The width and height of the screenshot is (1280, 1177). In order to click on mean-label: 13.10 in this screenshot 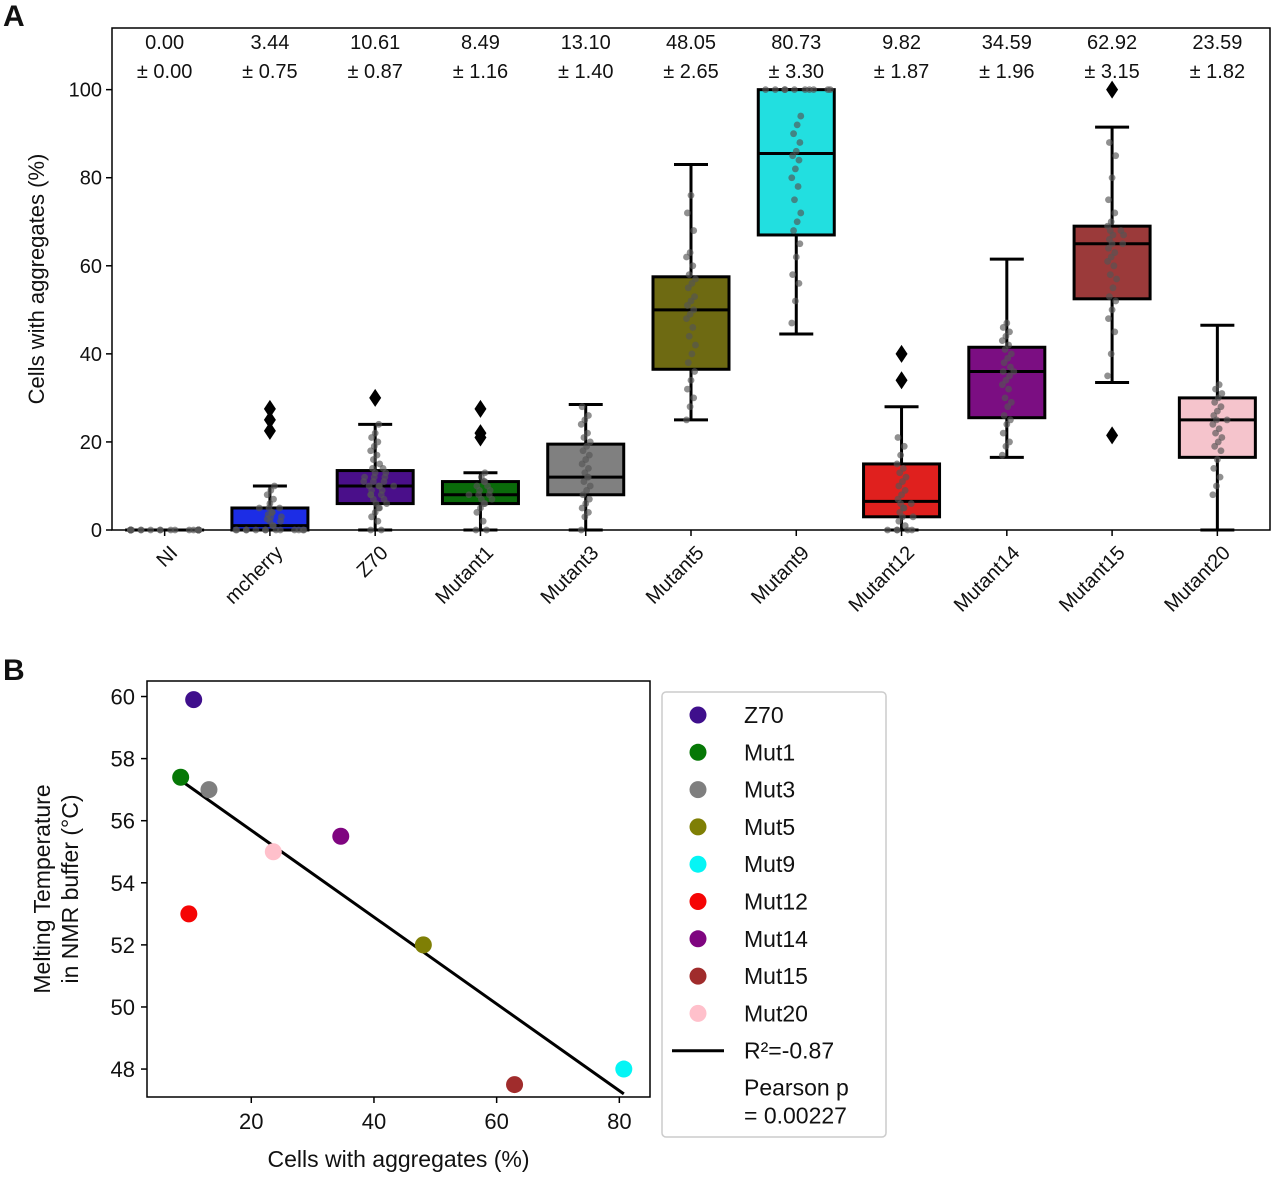, I will do `click(586, 43)`.